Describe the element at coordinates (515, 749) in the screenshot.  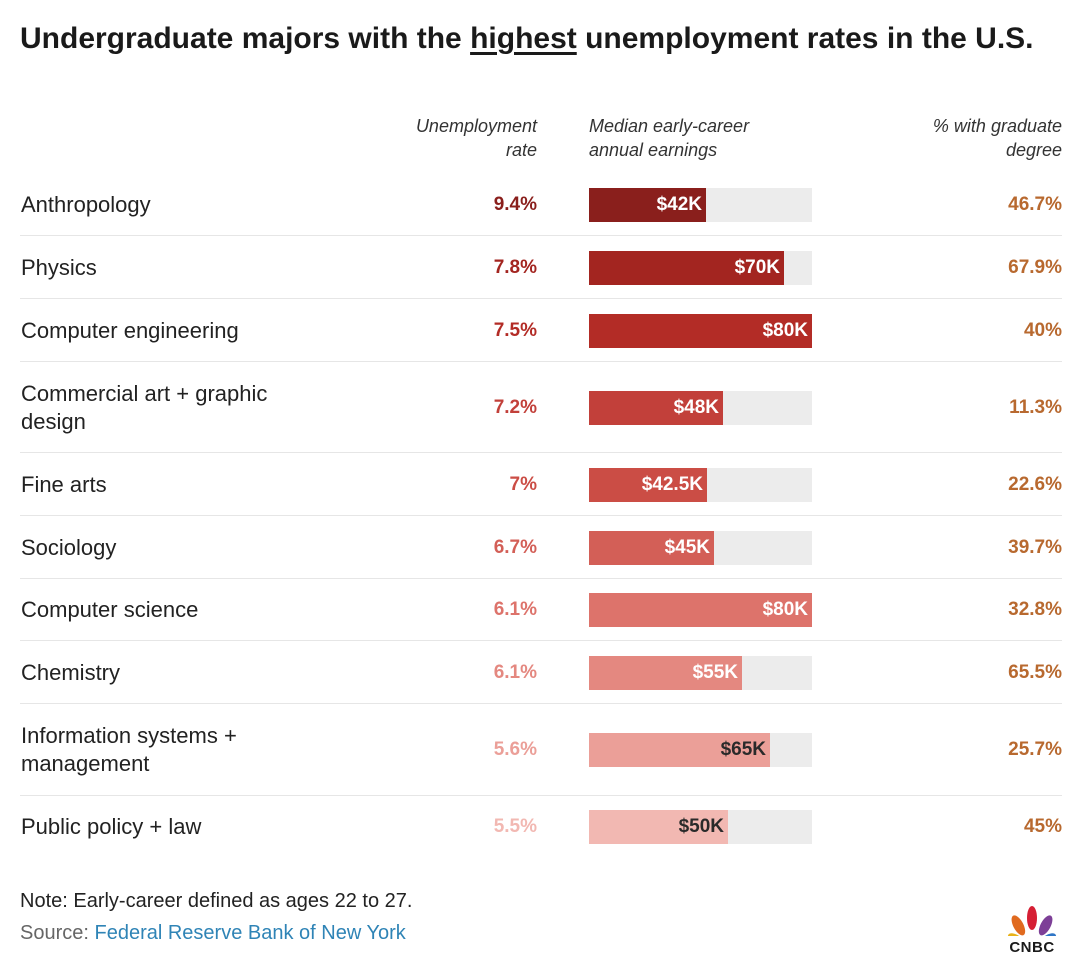
I see `unemployment-rate-value: 5.6%` at that location.